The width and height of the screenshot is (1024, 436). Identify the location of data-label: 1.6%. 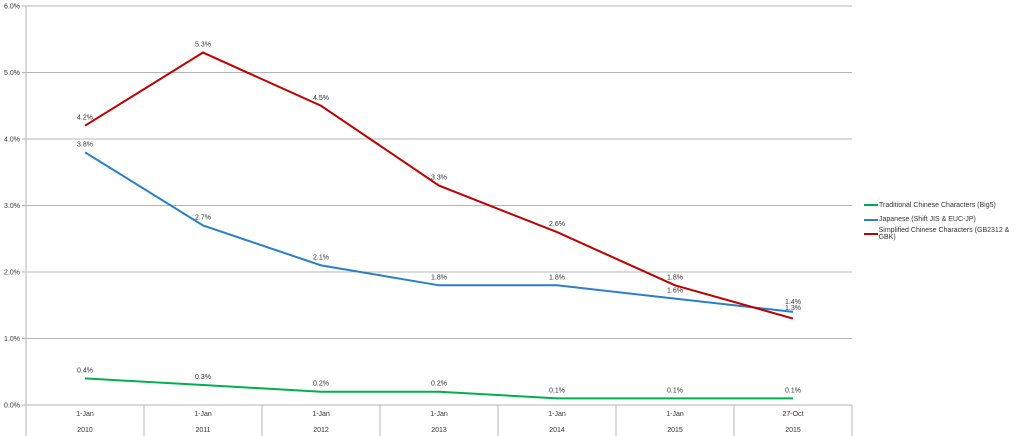
(675, 291).